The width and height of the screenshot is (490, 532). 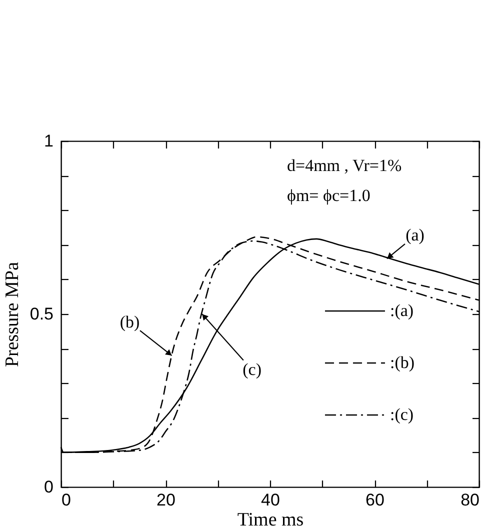 I want to click on annotation: d=4mm , Vr=1%, so click(x=344, y=165).